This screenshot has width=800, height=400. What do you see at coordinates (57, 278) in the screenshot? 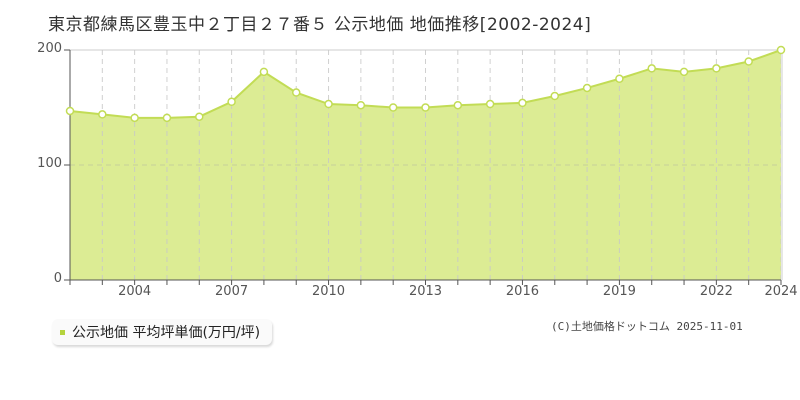
I see `y-tick-label: 0` at bounding box center [57, 278].